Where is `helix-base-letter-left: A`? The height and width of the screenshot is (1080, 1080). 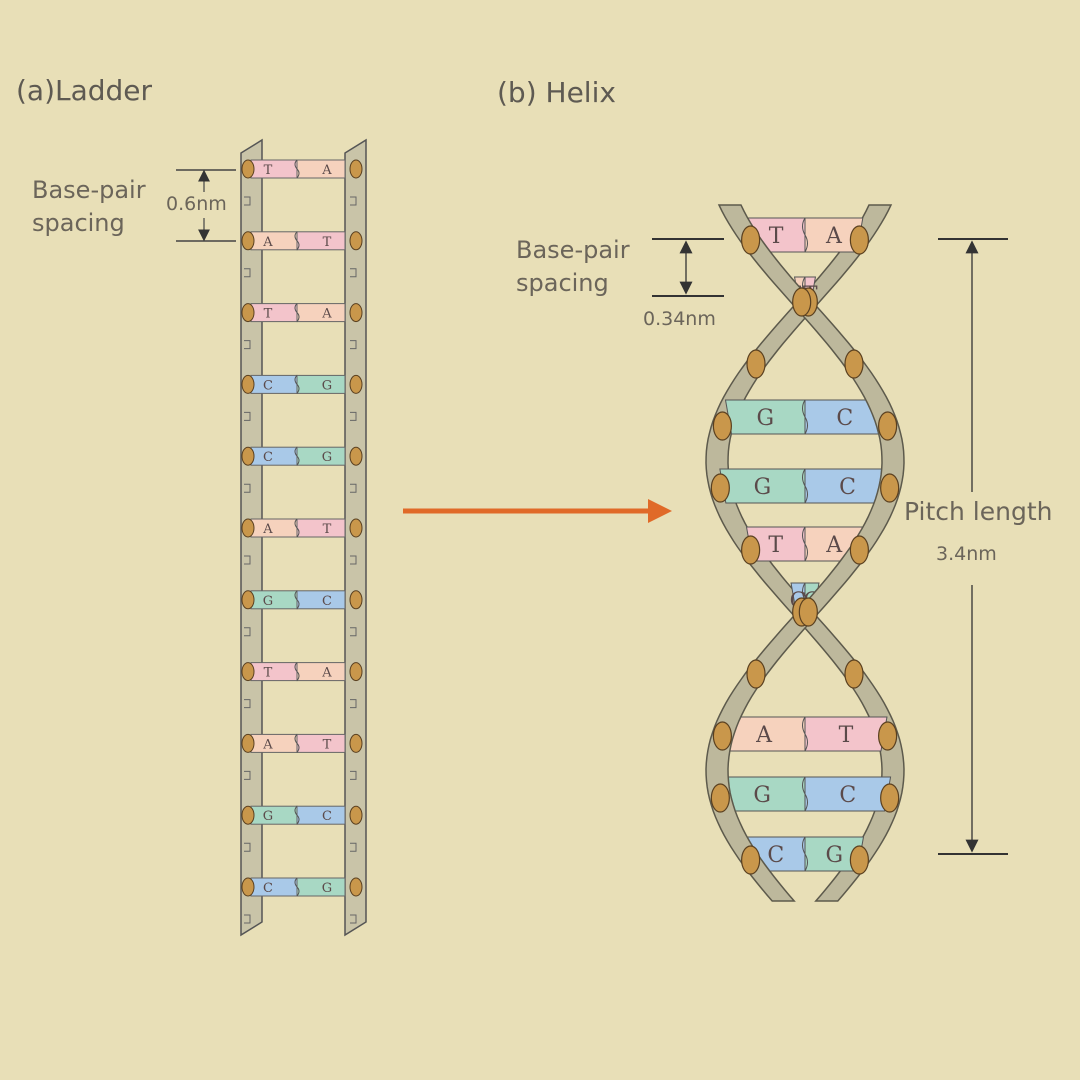 helix-base-letter-left: A is located at coordinates (764, 735).